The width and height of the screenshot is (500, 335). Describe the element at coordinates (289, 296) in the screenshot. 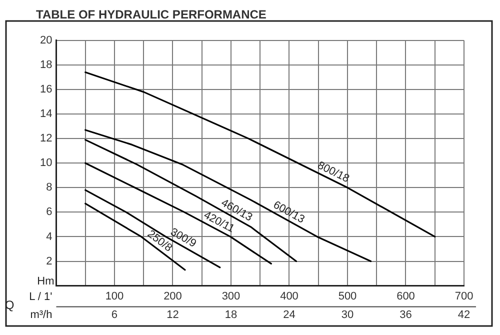

I see `x-tick-label: 400` at that location.